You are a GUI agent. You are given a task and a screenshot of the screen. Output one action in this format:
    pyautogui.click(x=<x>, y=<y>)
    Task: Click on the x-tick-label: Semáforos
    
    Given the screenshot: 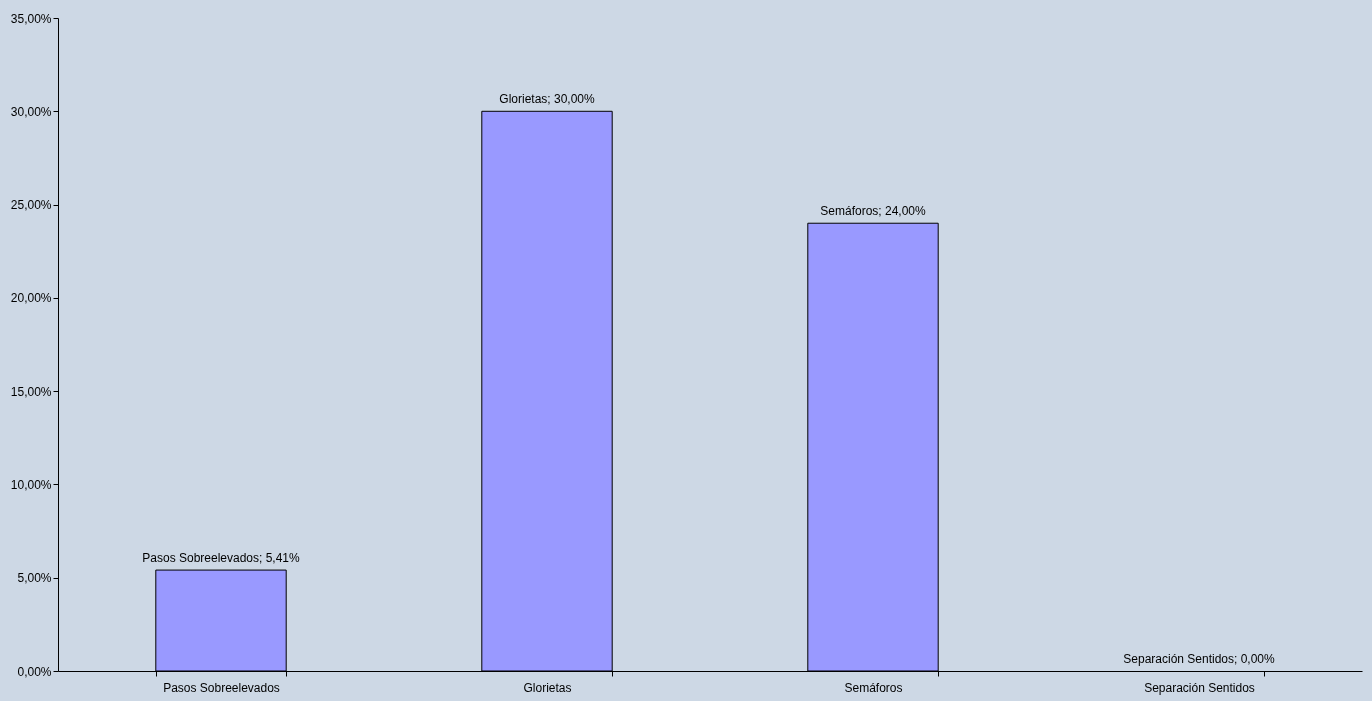 What is the action you would take?
    pyautogui.click(x=873, y=687)
    